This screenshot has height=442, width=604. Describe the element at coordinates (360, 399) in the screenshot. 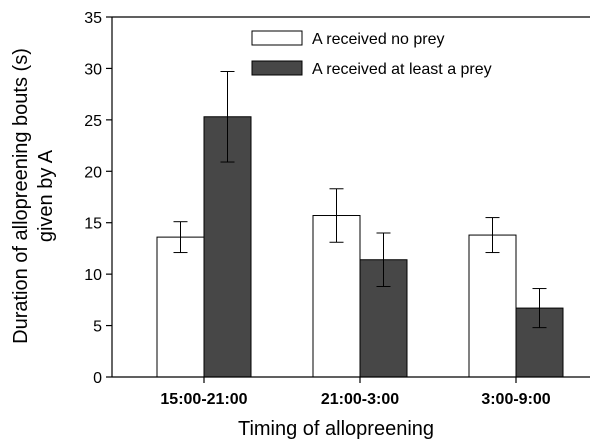

I see `x-category-label: 21:00-3:00` at that location.